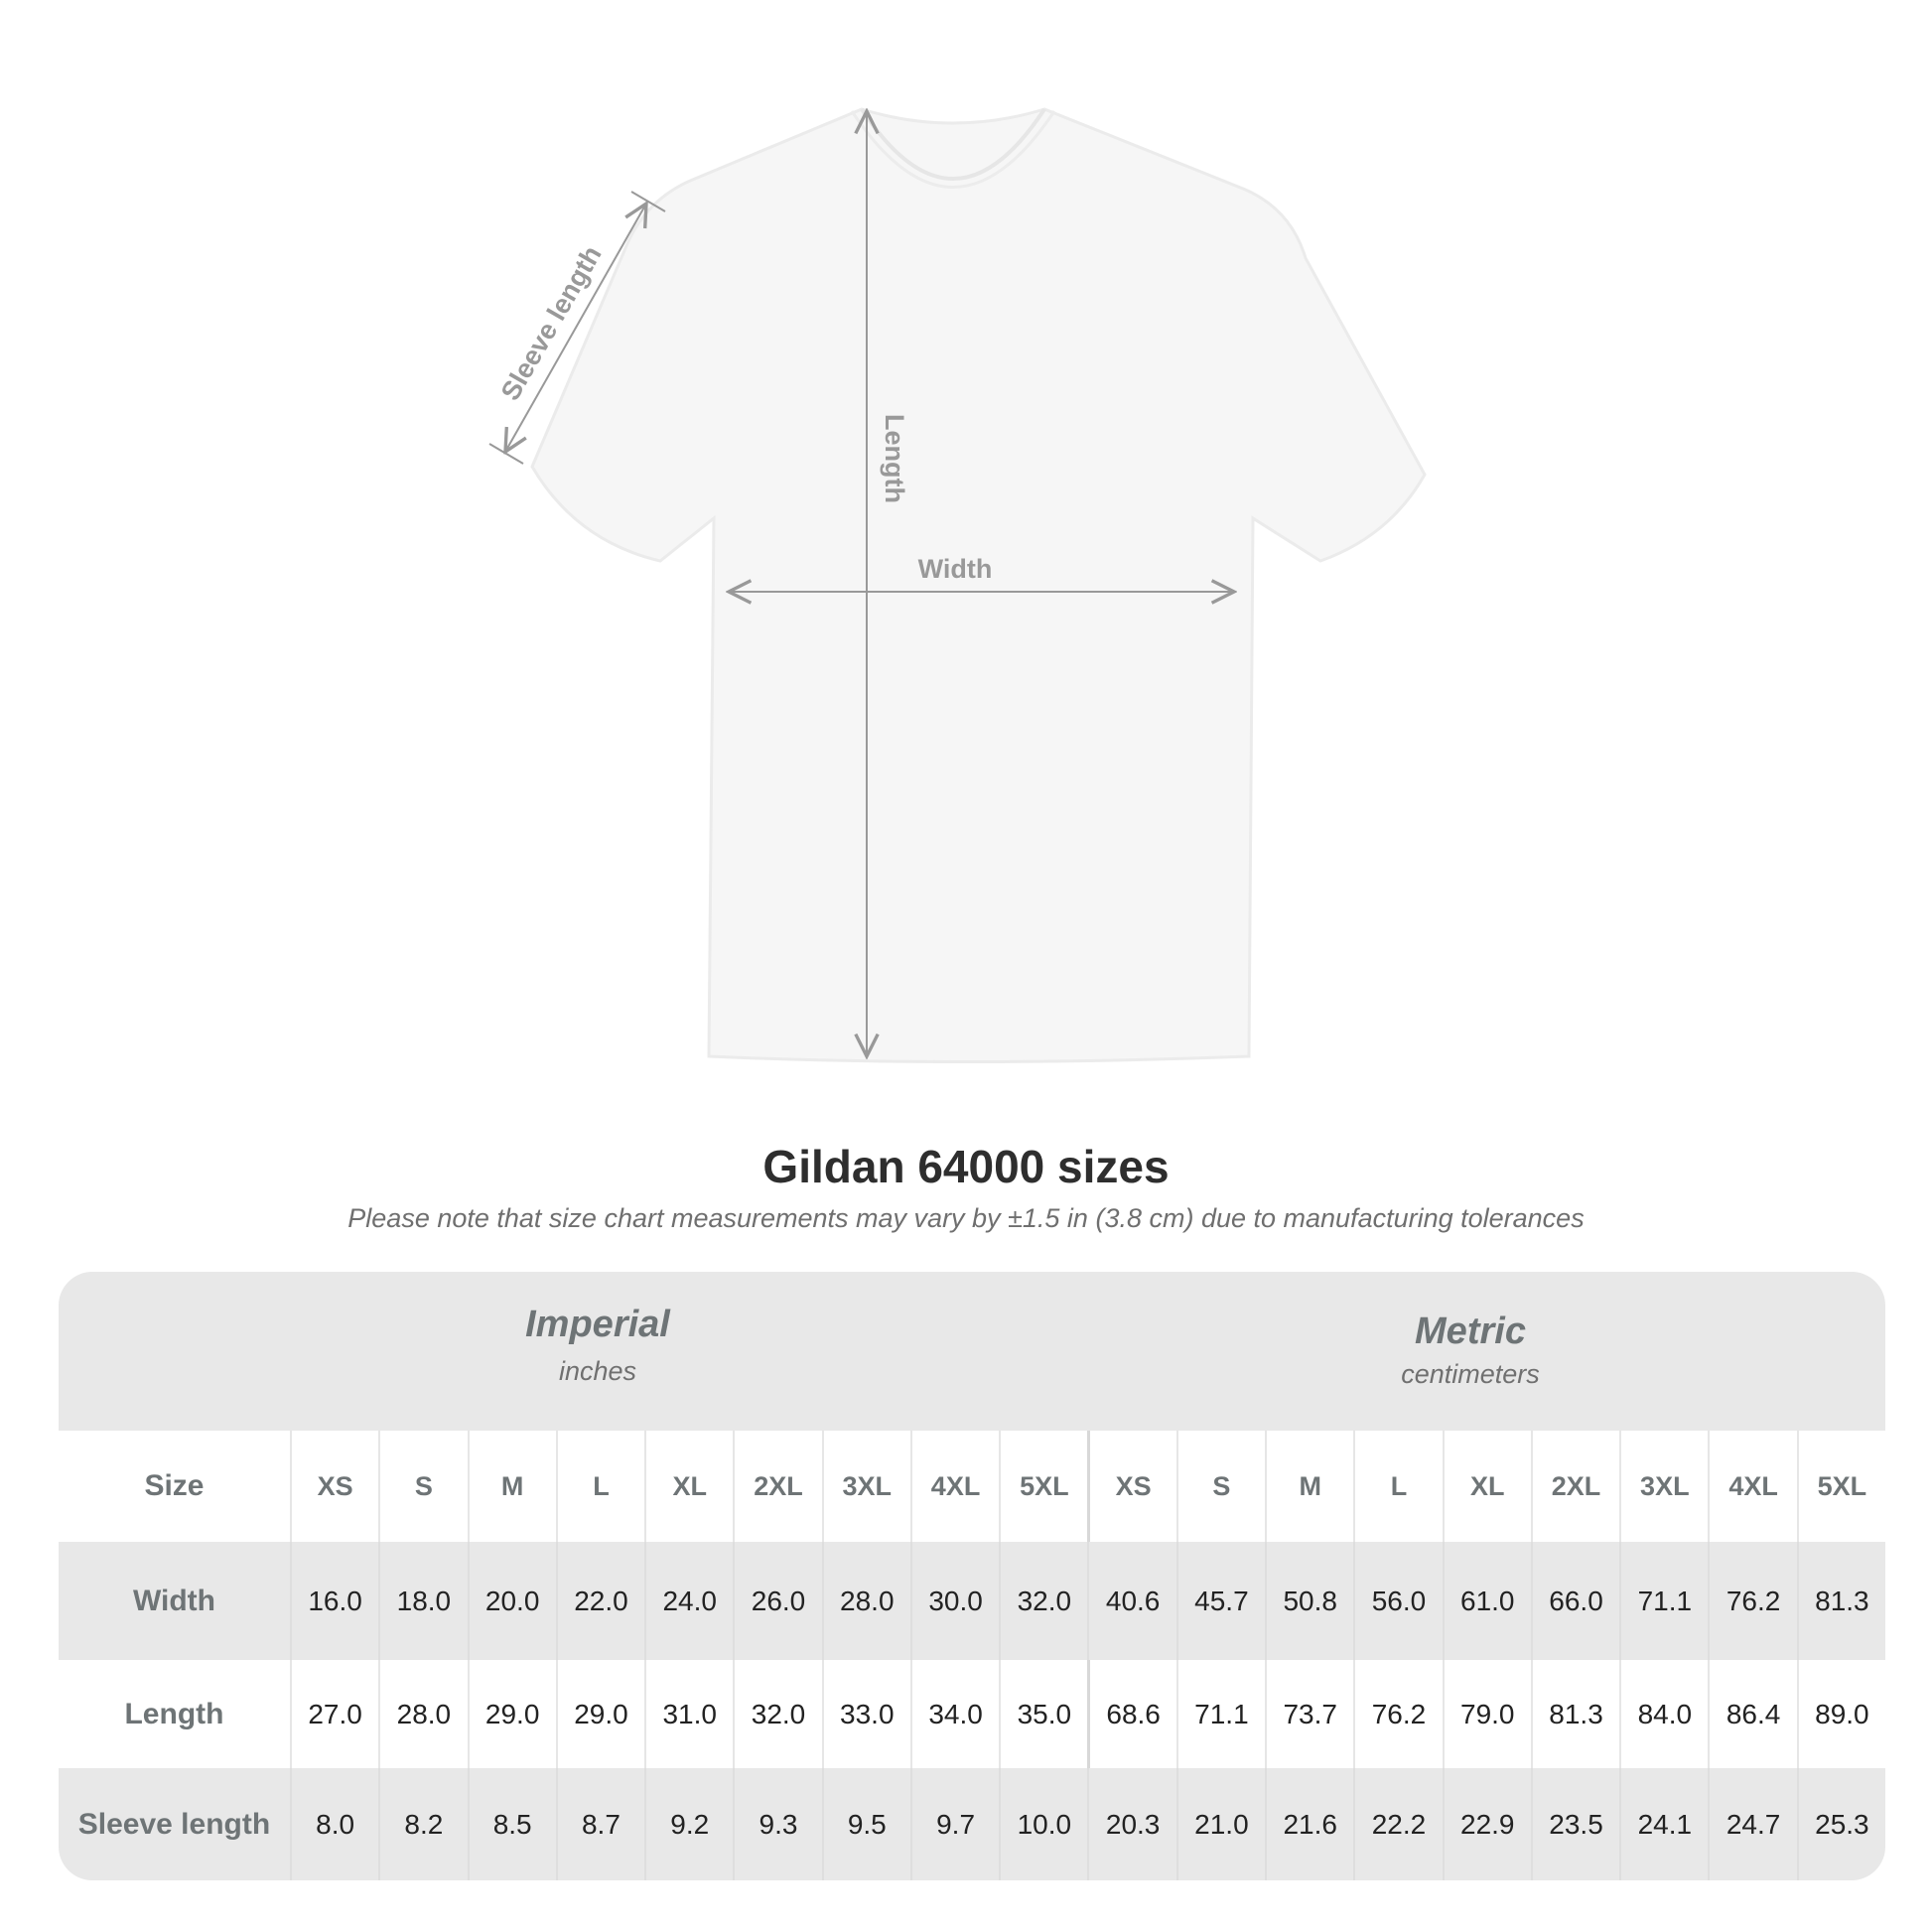 Image resolution: width=1932 pixels, height=1932 pixels. I want to click on metric-title: Metric, so click(1470, 1332).